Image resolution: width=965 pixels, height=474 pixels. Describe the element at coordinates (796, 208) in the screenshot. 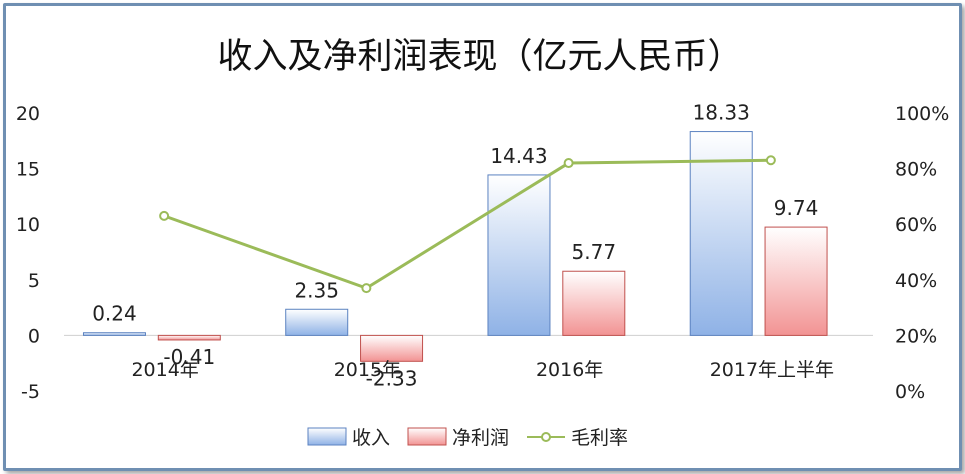

I see `data-label: 9.74` at that location.